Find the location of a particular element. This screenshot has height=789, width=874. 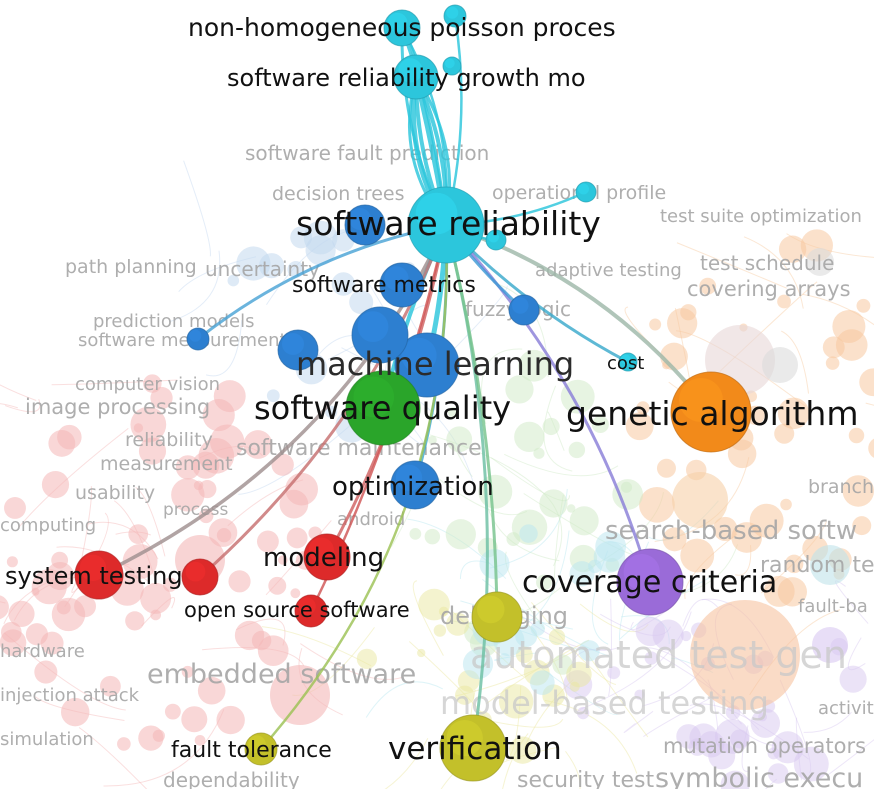

node-systemtesting is located at coordinates (99, 575).